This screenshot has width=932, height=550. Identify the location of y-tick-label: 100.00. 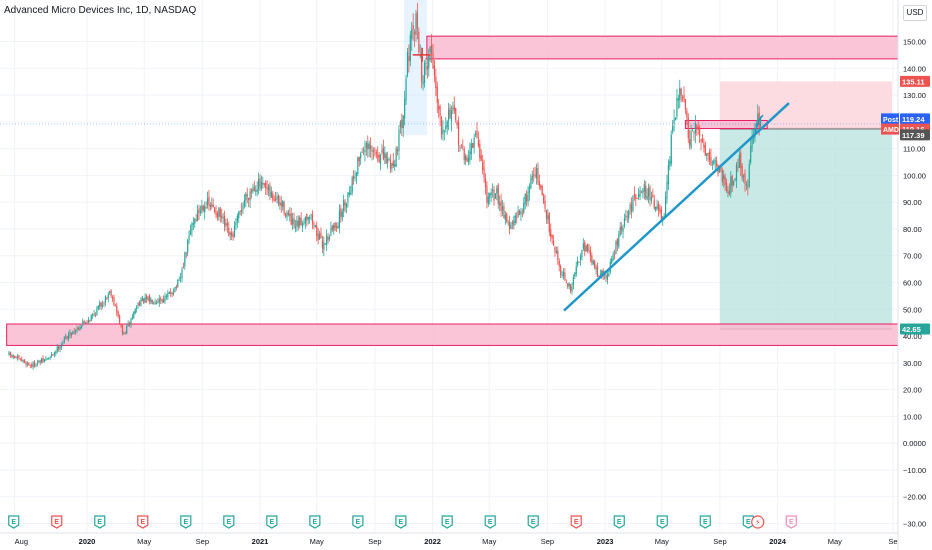
(914, 175).